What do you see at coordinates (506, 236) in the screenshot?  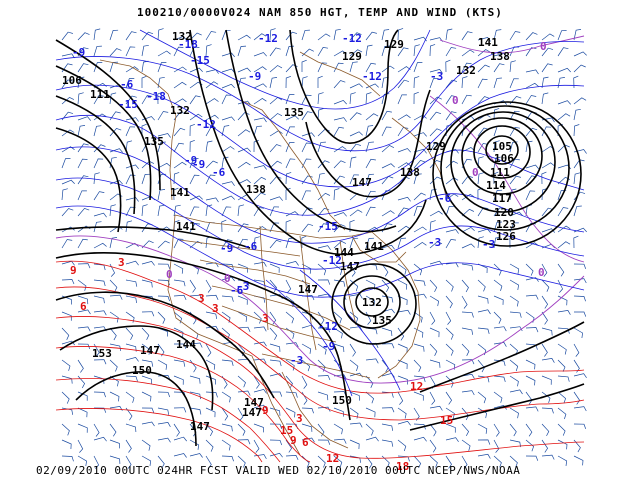 I see `height-label: 126` at bounding box center [506, 236].